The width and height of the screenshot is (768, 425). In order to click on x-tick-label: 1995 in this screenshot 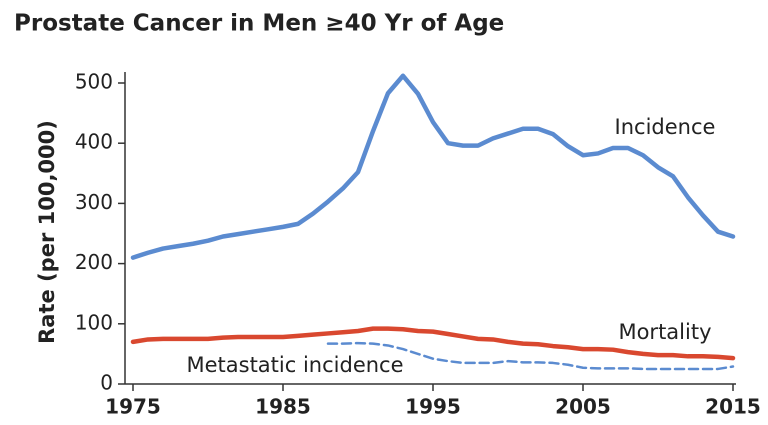, I will do `click(433, 407)`.